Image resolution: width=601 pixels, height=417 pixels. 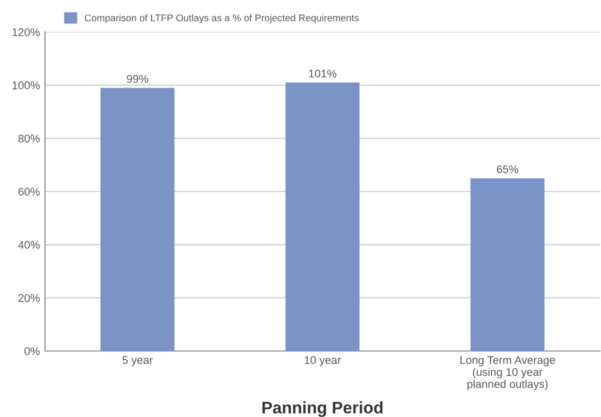 What do you see at coordinates (26, 32) in the screenshot?
I see `y-tick-label: 120%` at bounding box center [26, 32].